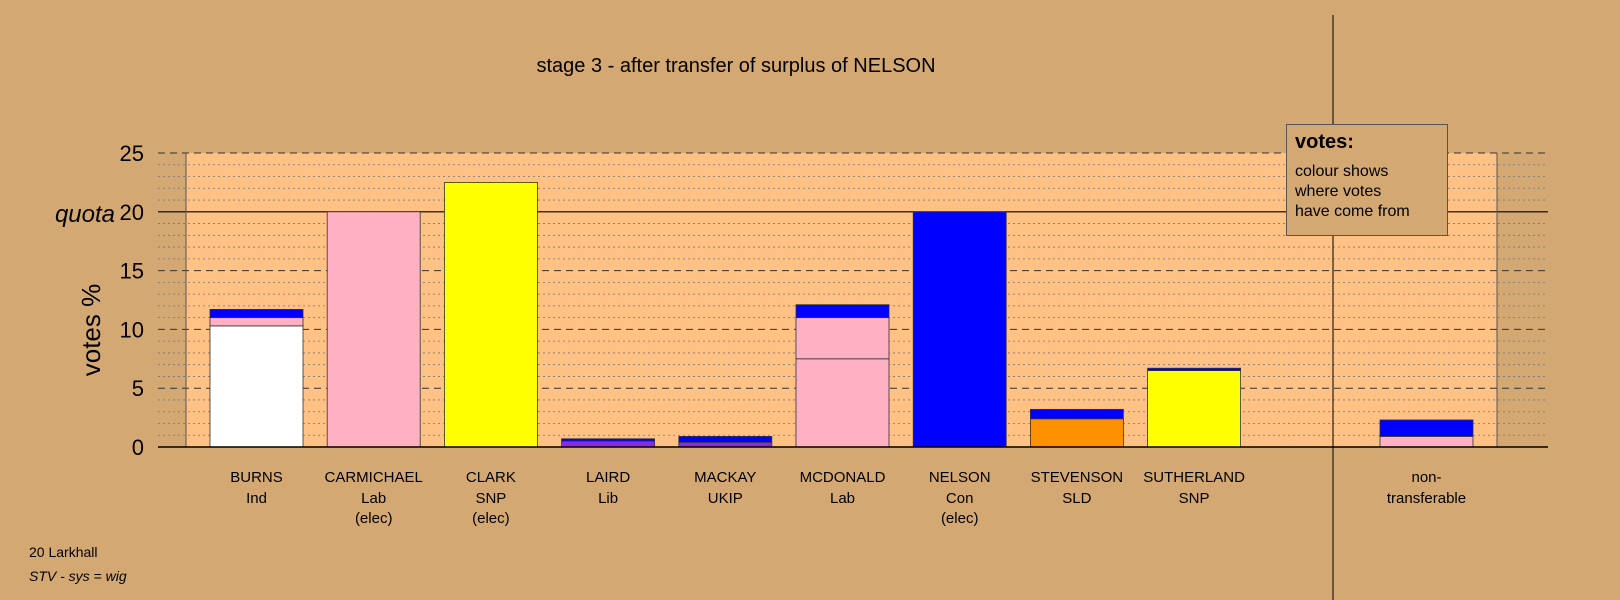  What do you see at coordinates (132, 212) in the screenshot?
I see `y-tick-label: 20` at bounding box center [132, 212].